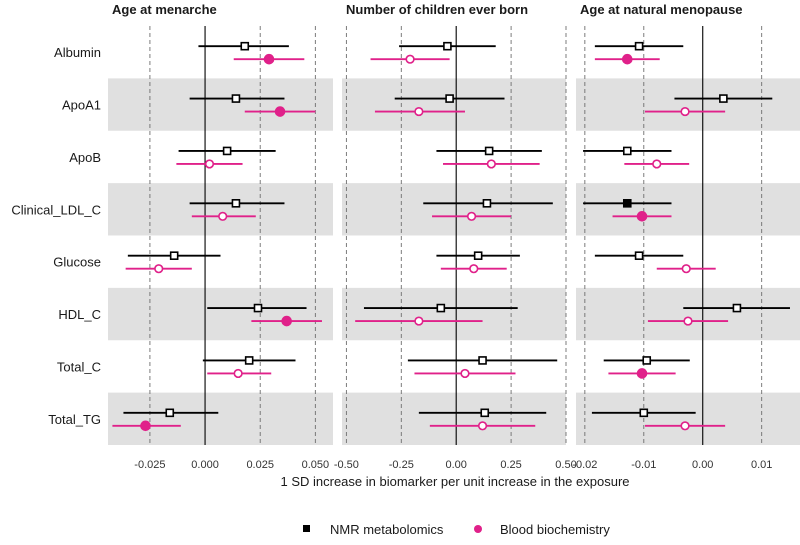 The height and width of the screenshot is (545, 800). I want to click on panel-2-tick-label: 0.25, so click(510, 465).